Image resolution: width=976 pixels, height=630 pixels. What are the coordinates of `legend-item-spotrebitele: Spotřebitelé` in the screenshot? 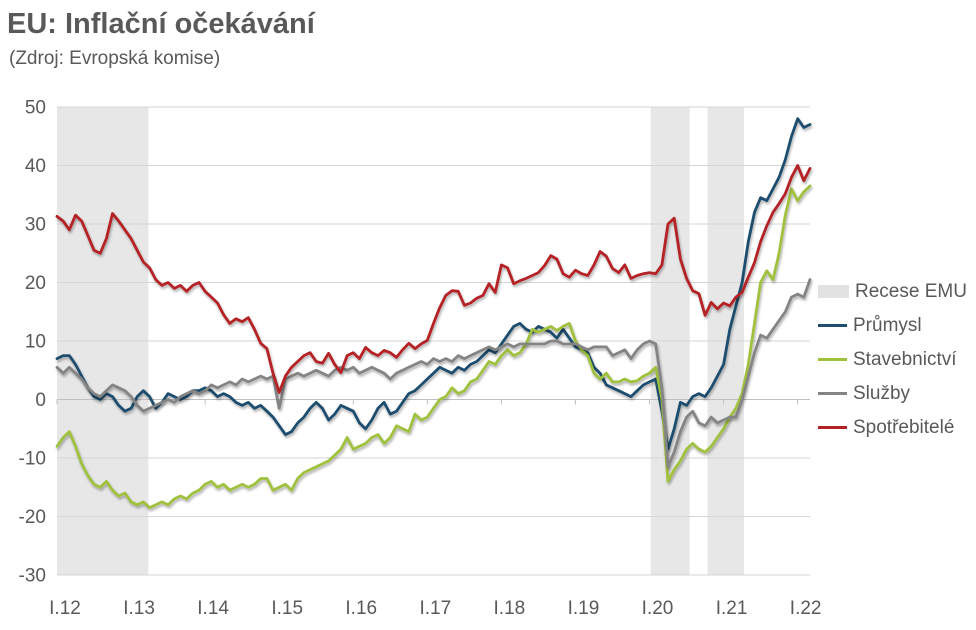 It's located at (892, 427).